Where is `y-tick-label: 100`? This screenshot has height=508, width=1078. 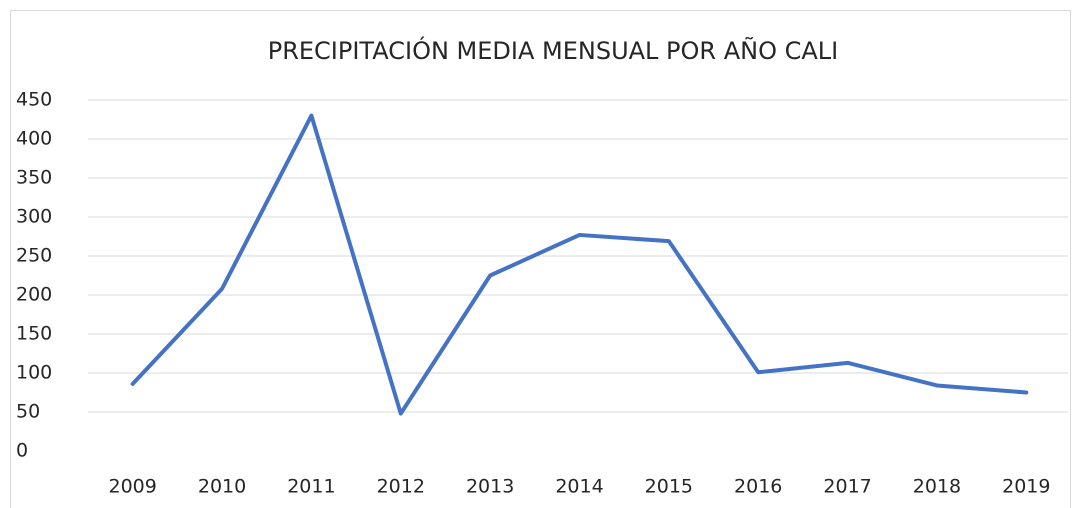
y-tick-label: 100 is located at coordinates (34, 373).